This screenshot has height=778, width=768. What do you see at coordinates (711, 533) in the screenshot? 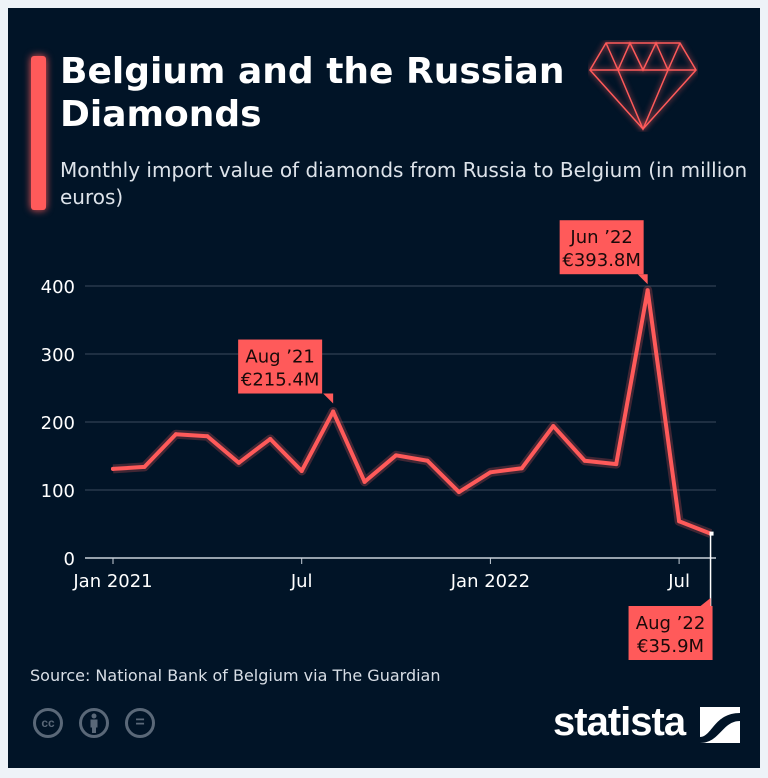
I see `annotation-marker` at bounding box center [711, 533].